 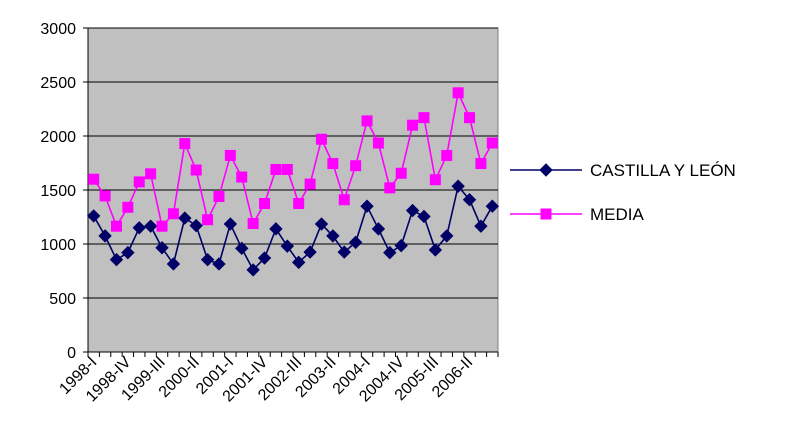 I want to click on legend: CASTILLA Y LEÓN MEDIA, so click(x=623, y=192).